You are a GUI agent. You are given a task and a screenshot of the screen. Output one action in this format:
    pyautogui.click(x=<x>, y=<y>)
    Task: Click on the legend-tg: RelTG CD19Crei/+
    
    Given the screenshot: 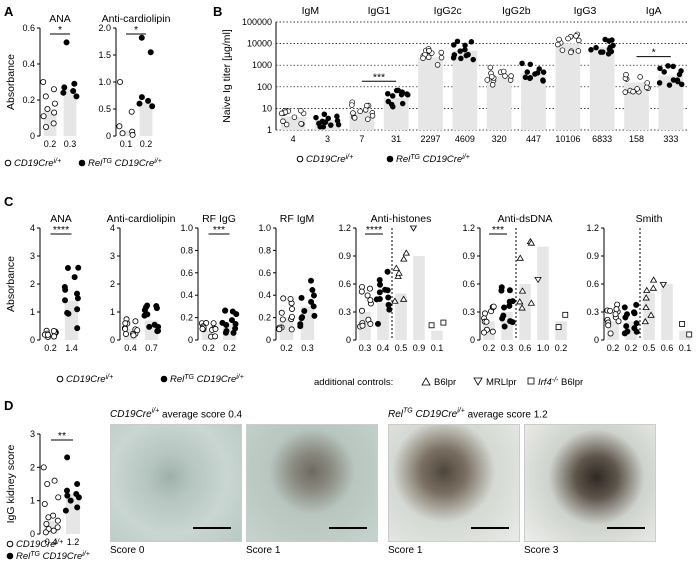 What is the action you would take?
    pyautogui.click(x=428, y=159)
    